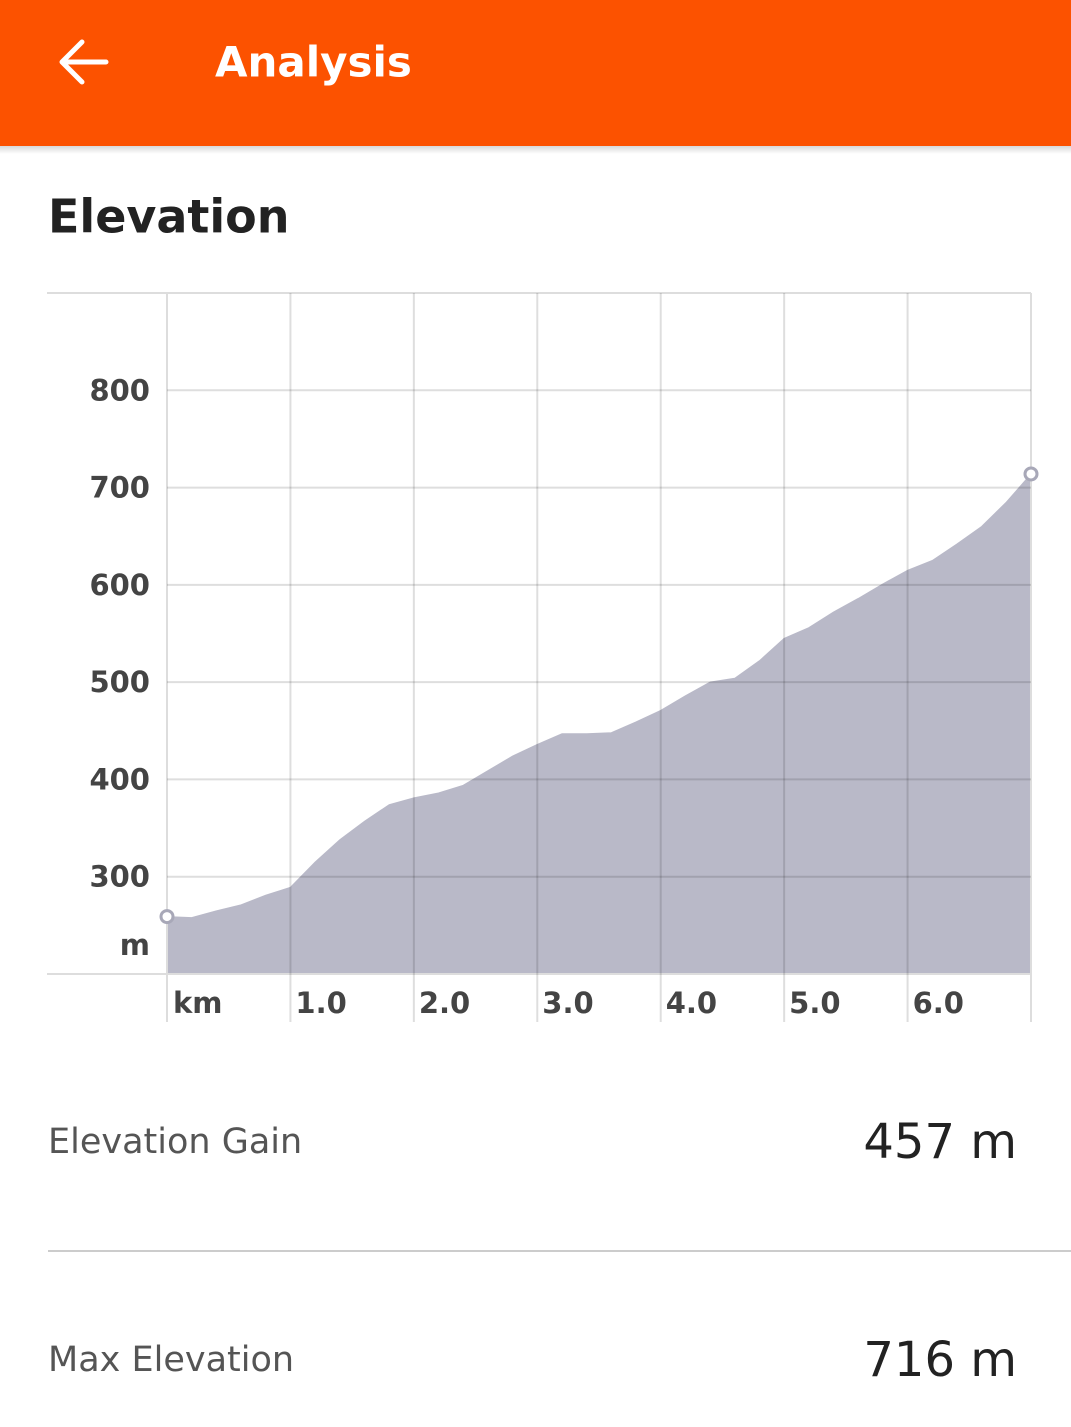  I want to click on y-tick-label: 400, so click(119, 779).